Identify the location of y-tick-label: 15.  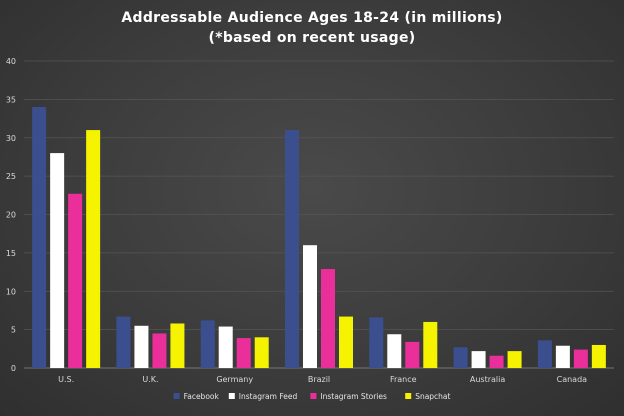
(11, 253).